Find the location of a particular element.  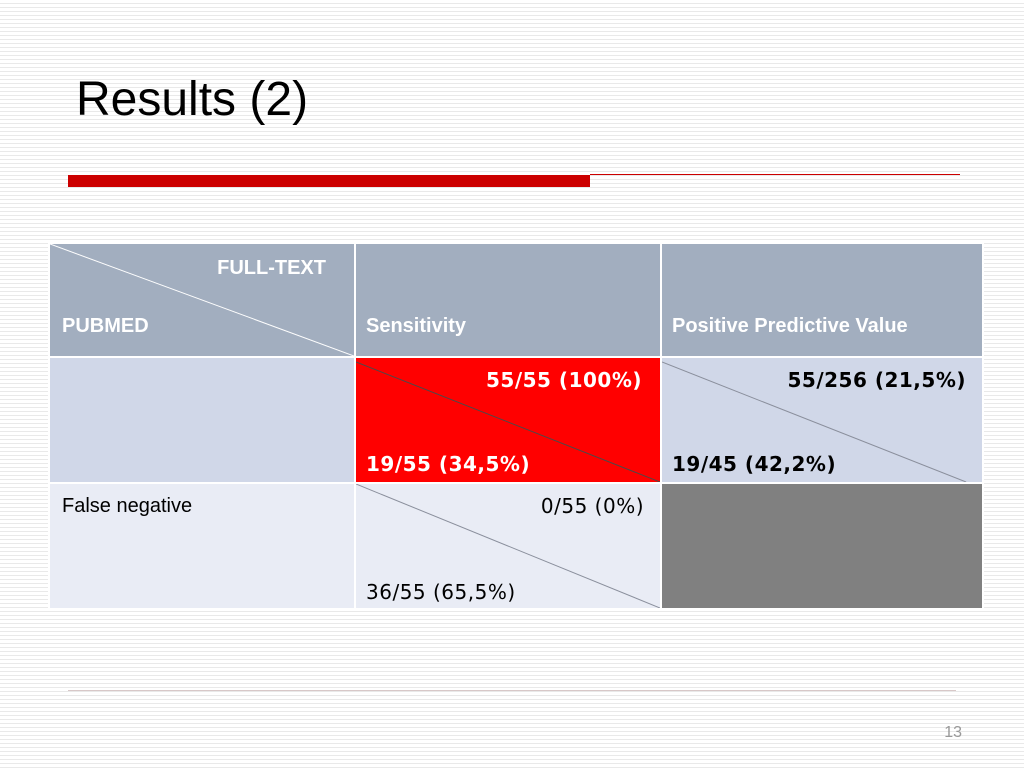

row2-sensitivity-full-text: 0/55 (0%) is located at coordinates (592, 506).